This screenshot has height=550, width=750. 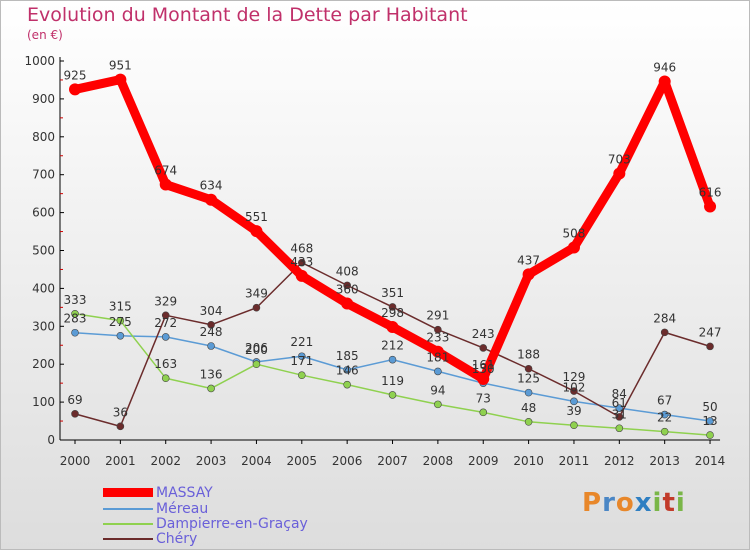 What do you see at coordinates (392, 293) in the screenshot?
I see `data-label: 351` at bounding box center [392, 293].